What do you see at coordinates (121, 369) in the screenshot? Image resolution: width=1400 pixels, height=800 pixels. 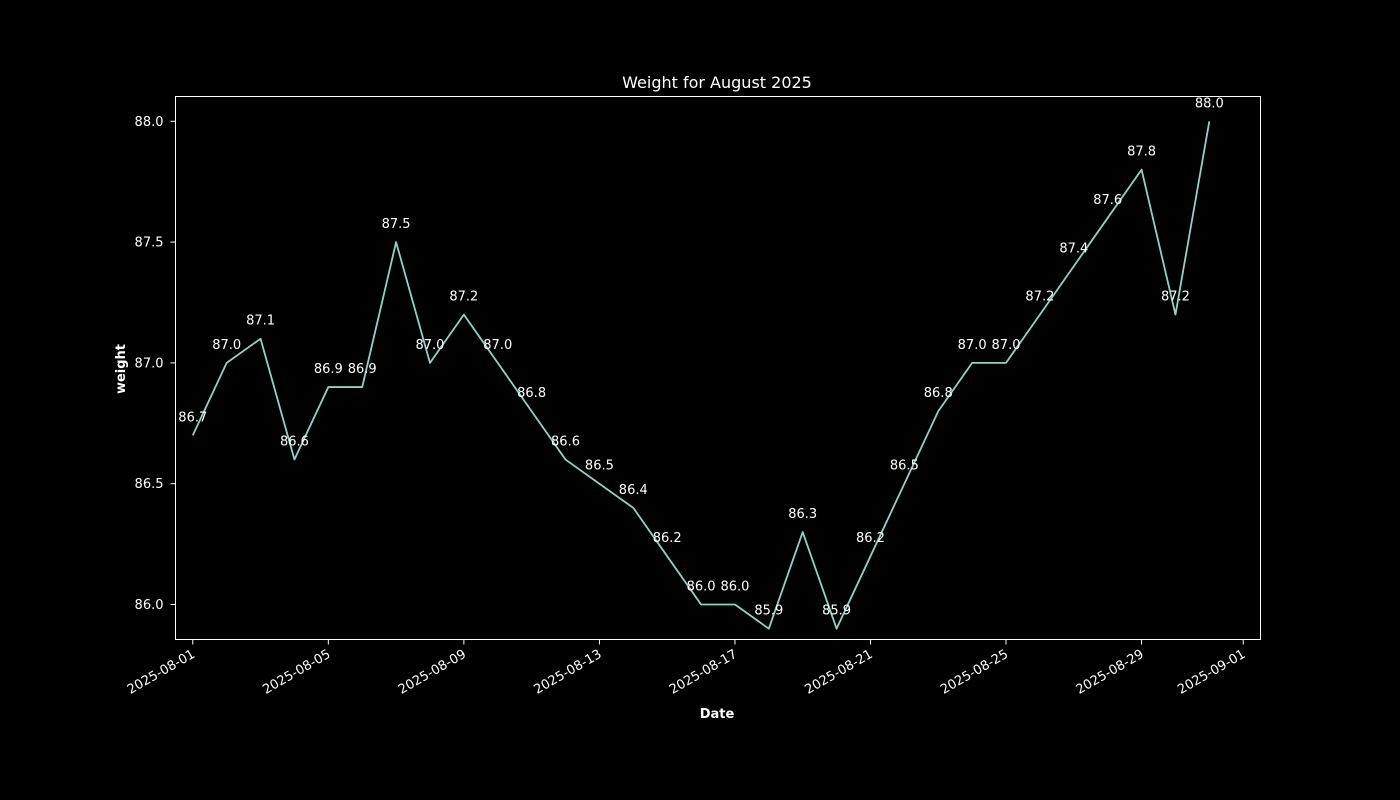 I see `y-axis-title: weight` at bounding box center [121, 369].